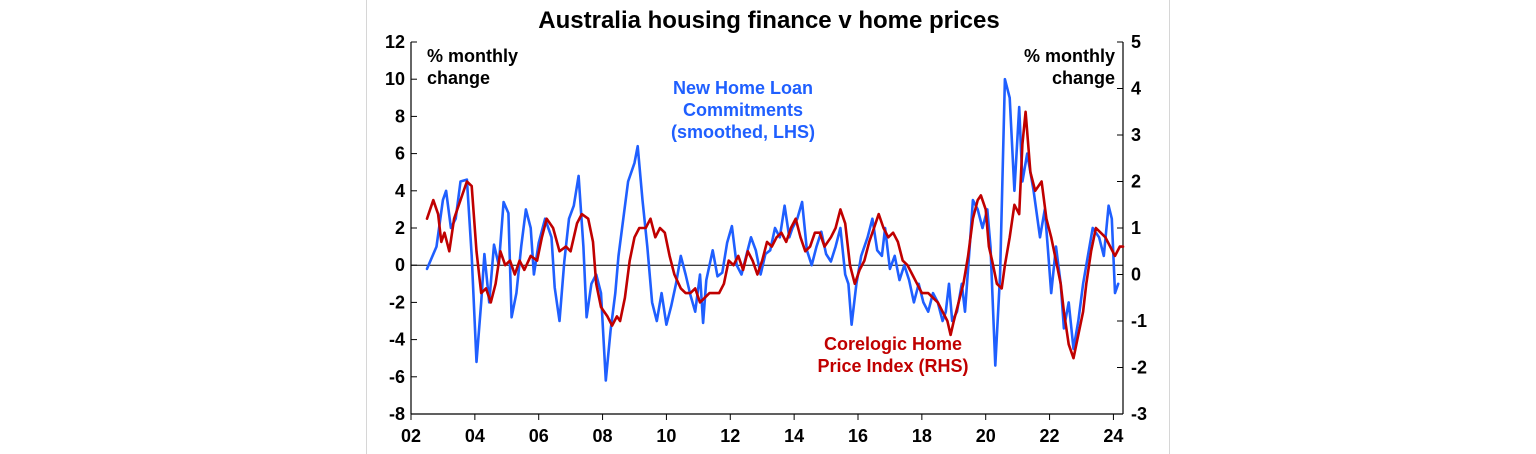 Image resolution: width=1536 pixels, height=454 pixels. What do you see at coordinates (743, 132) in the screenshot?
I see `series-label-line: (smoothed, LHS)` at bounding box center [743, 132].